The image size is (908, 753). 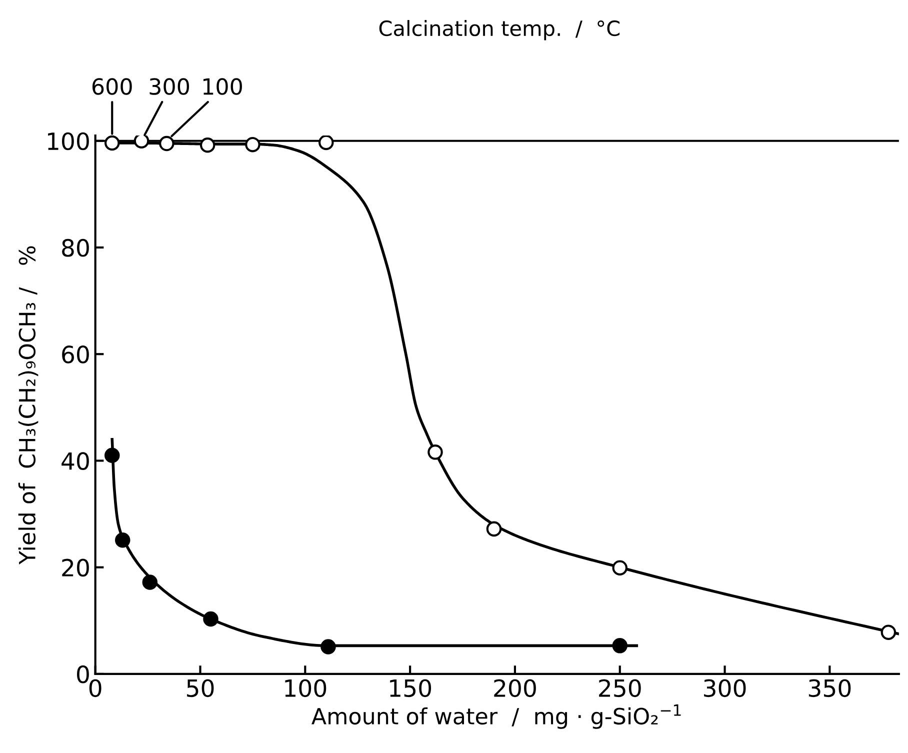 What do you see at coordinates (499, 30) in the screenshot?
I see `chart-title: Calcination temp. / °C` at bounding box center [499, 30].